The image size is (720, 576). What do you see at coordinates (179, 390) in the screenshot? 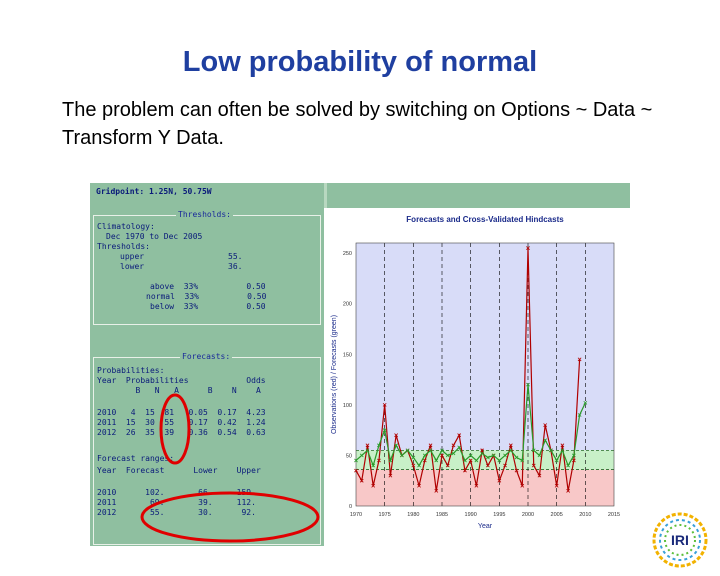
I see `probabilities-subheader: B N A B N A` at bounding box center [179, 390].